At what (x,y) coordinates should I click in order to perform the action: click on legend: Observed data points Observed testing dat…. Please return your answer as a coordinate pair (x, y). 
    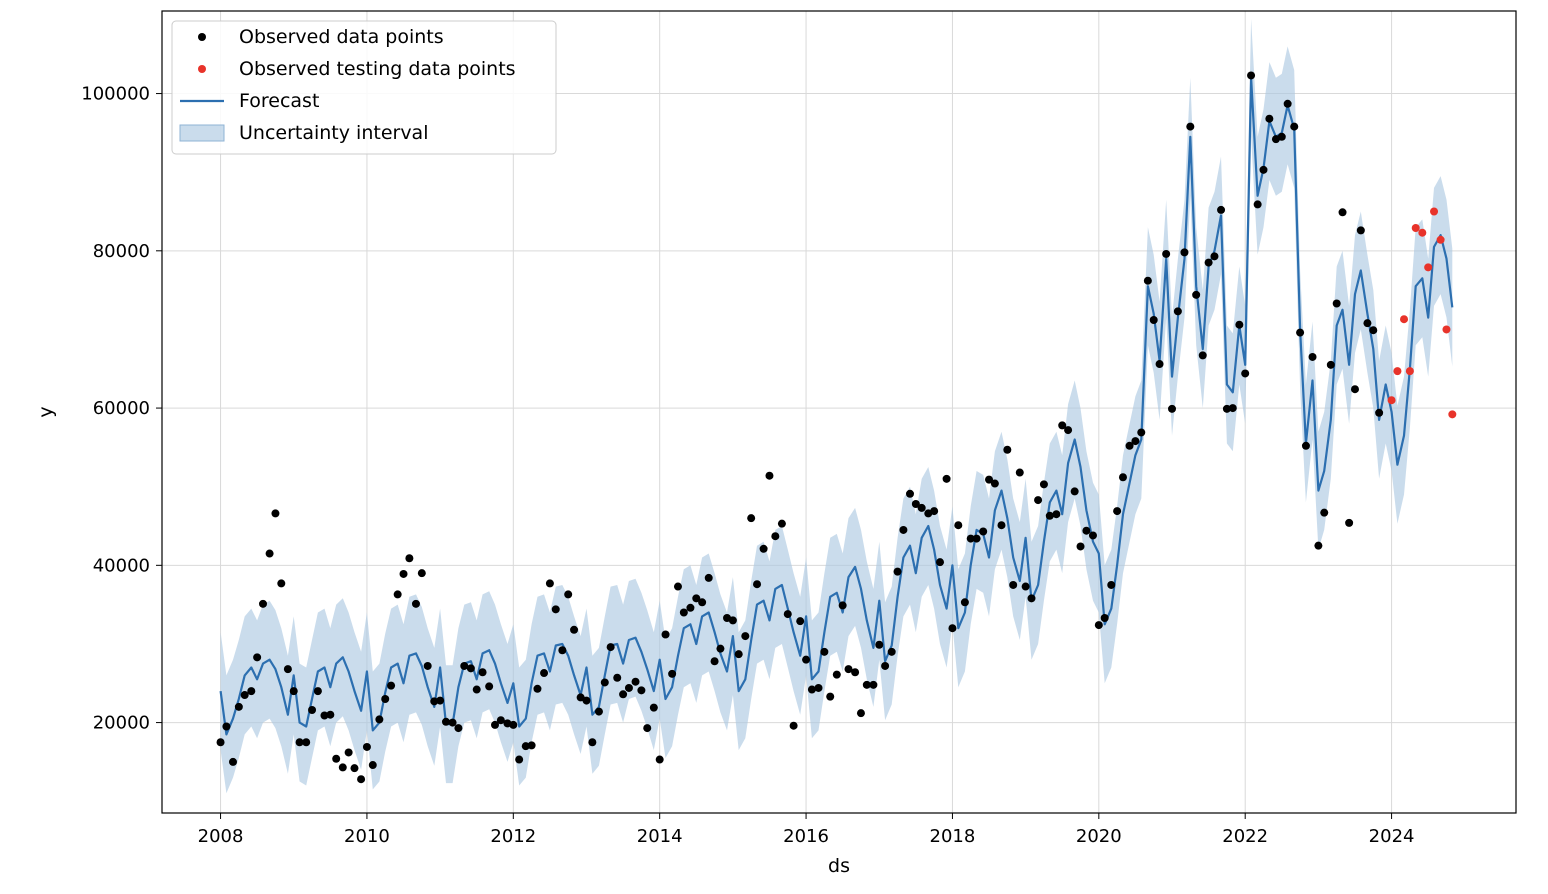
    Looking at the image, I should click on (364, 87).